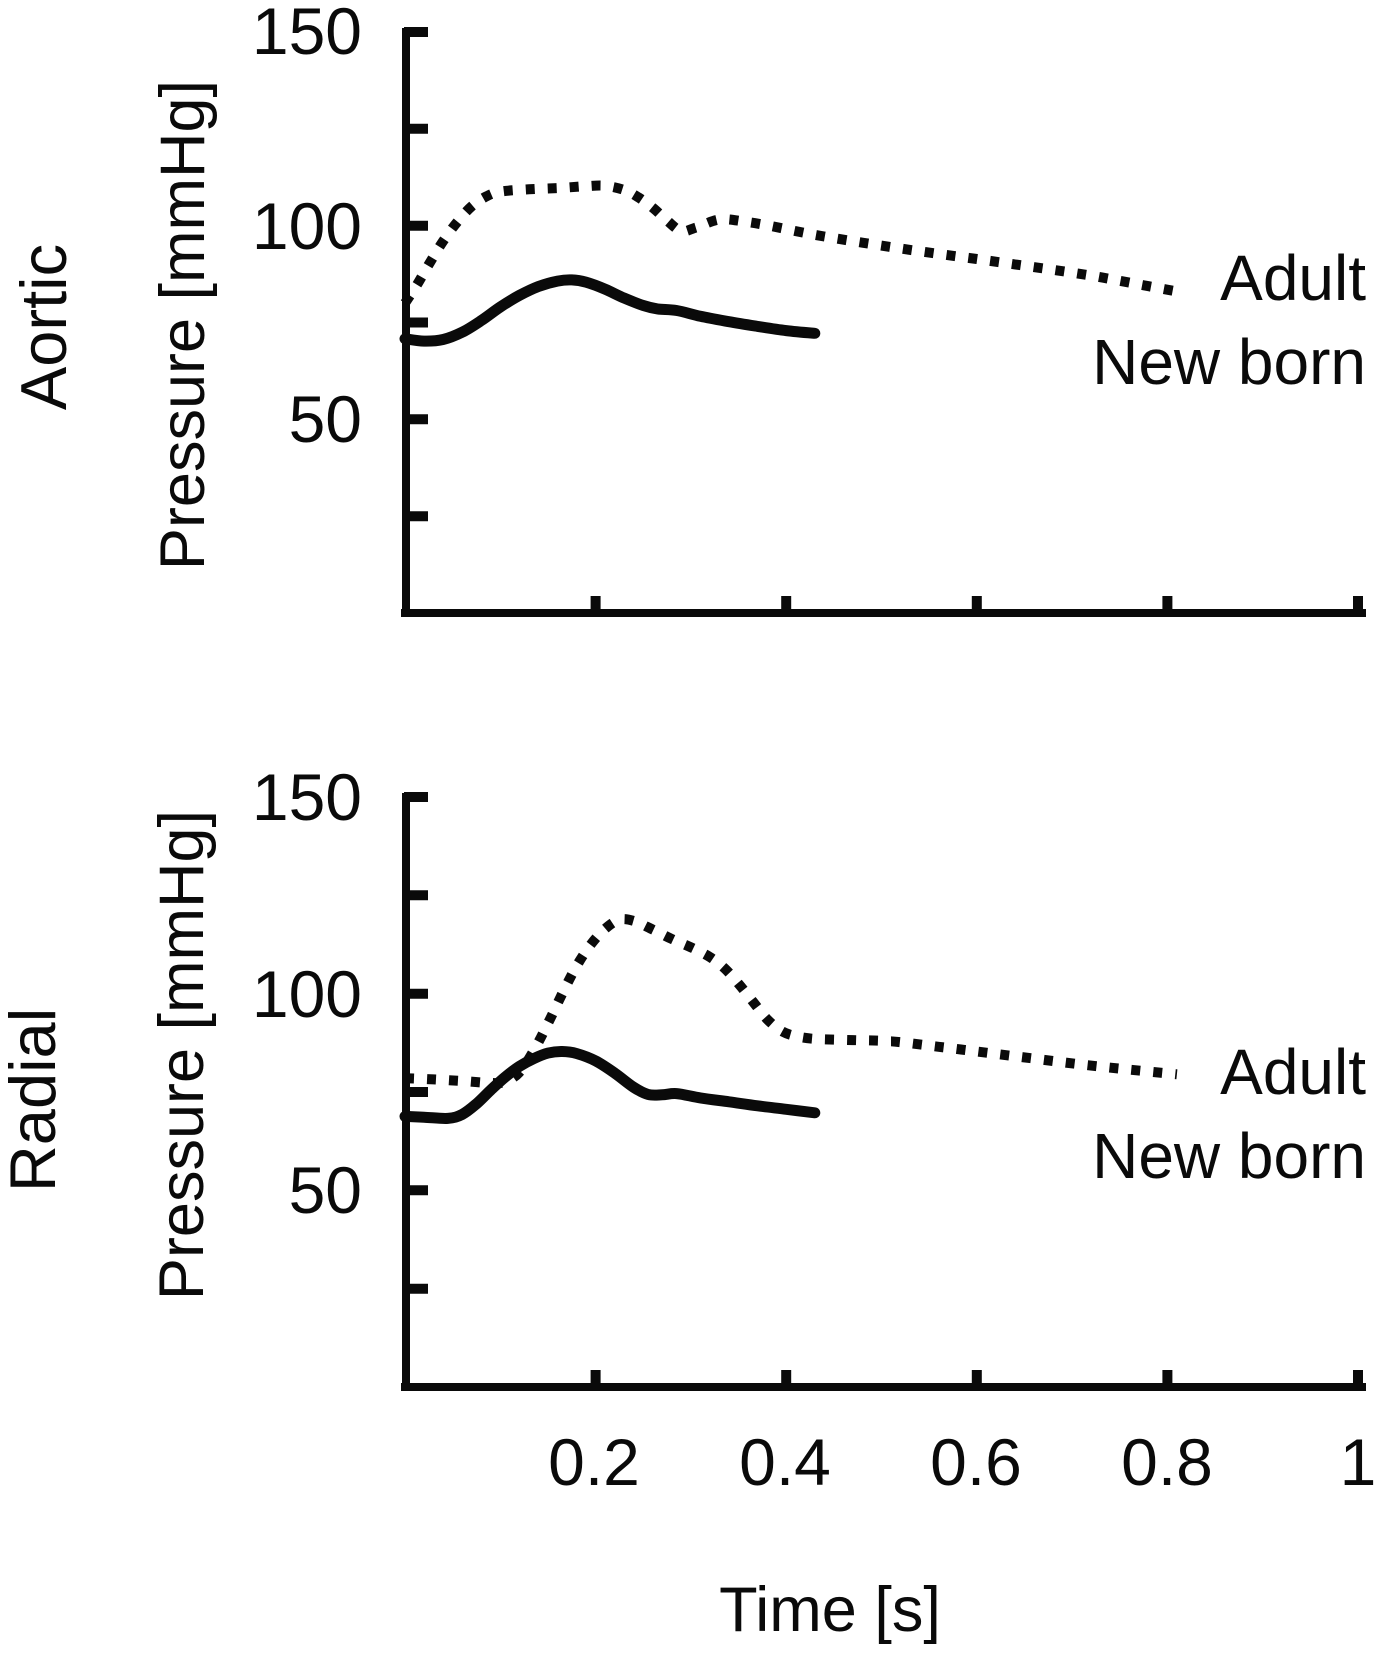  What do you see at coordinates (34, 1100) in the screenshot?
I see `radial-site-label: Radial` at bounding box center [34, 1100].